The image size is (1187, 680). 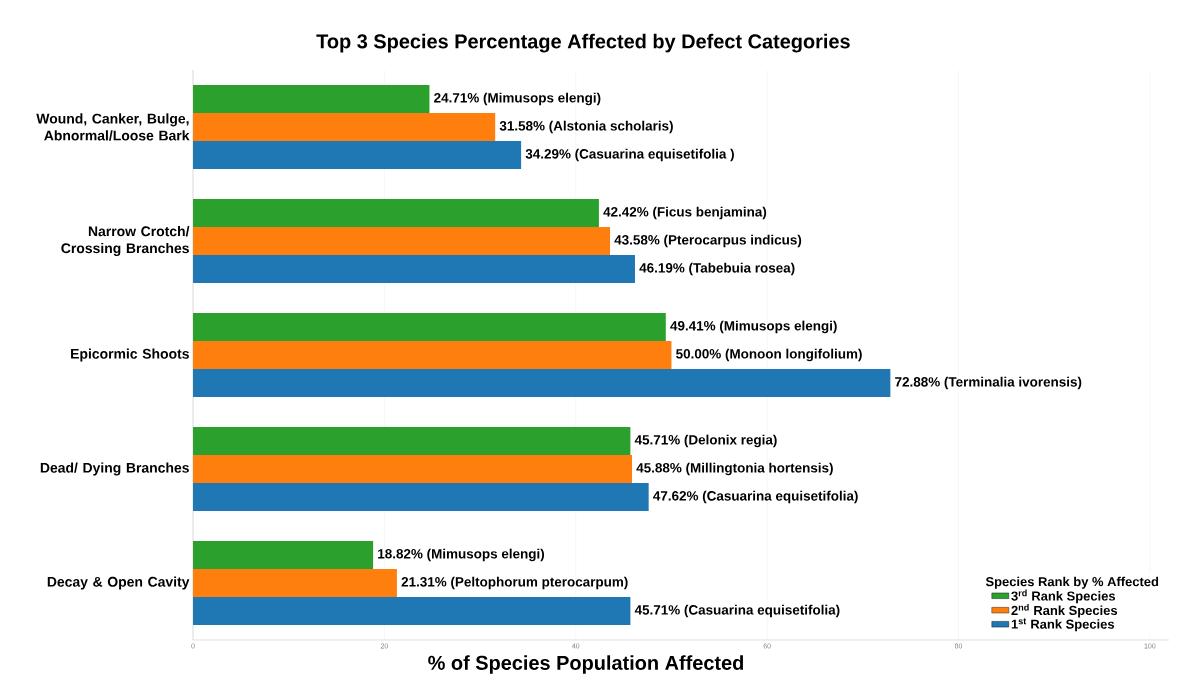 What do you see at coordinates (586, 664) in the screenshot?
I see `x-axis-title: % of Species Population Affected` at bounding box center [586, 664].